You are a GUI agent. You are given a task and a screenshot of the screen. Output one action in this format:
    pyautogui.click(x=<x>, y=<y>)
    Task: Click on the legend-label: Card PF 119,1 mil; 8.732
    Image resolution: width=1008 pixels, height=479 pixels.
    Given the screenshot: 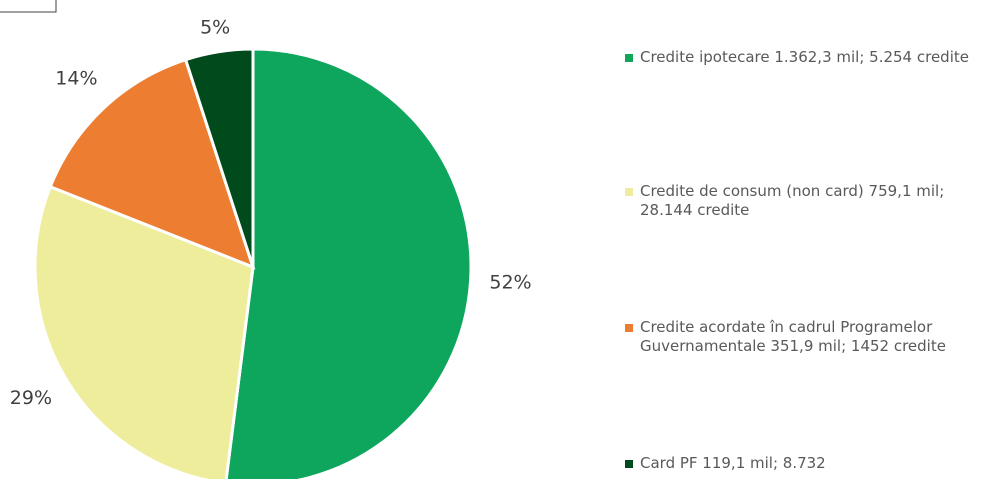 What is the action you would take?
    pyautogui.click(x=733, y=463)
    